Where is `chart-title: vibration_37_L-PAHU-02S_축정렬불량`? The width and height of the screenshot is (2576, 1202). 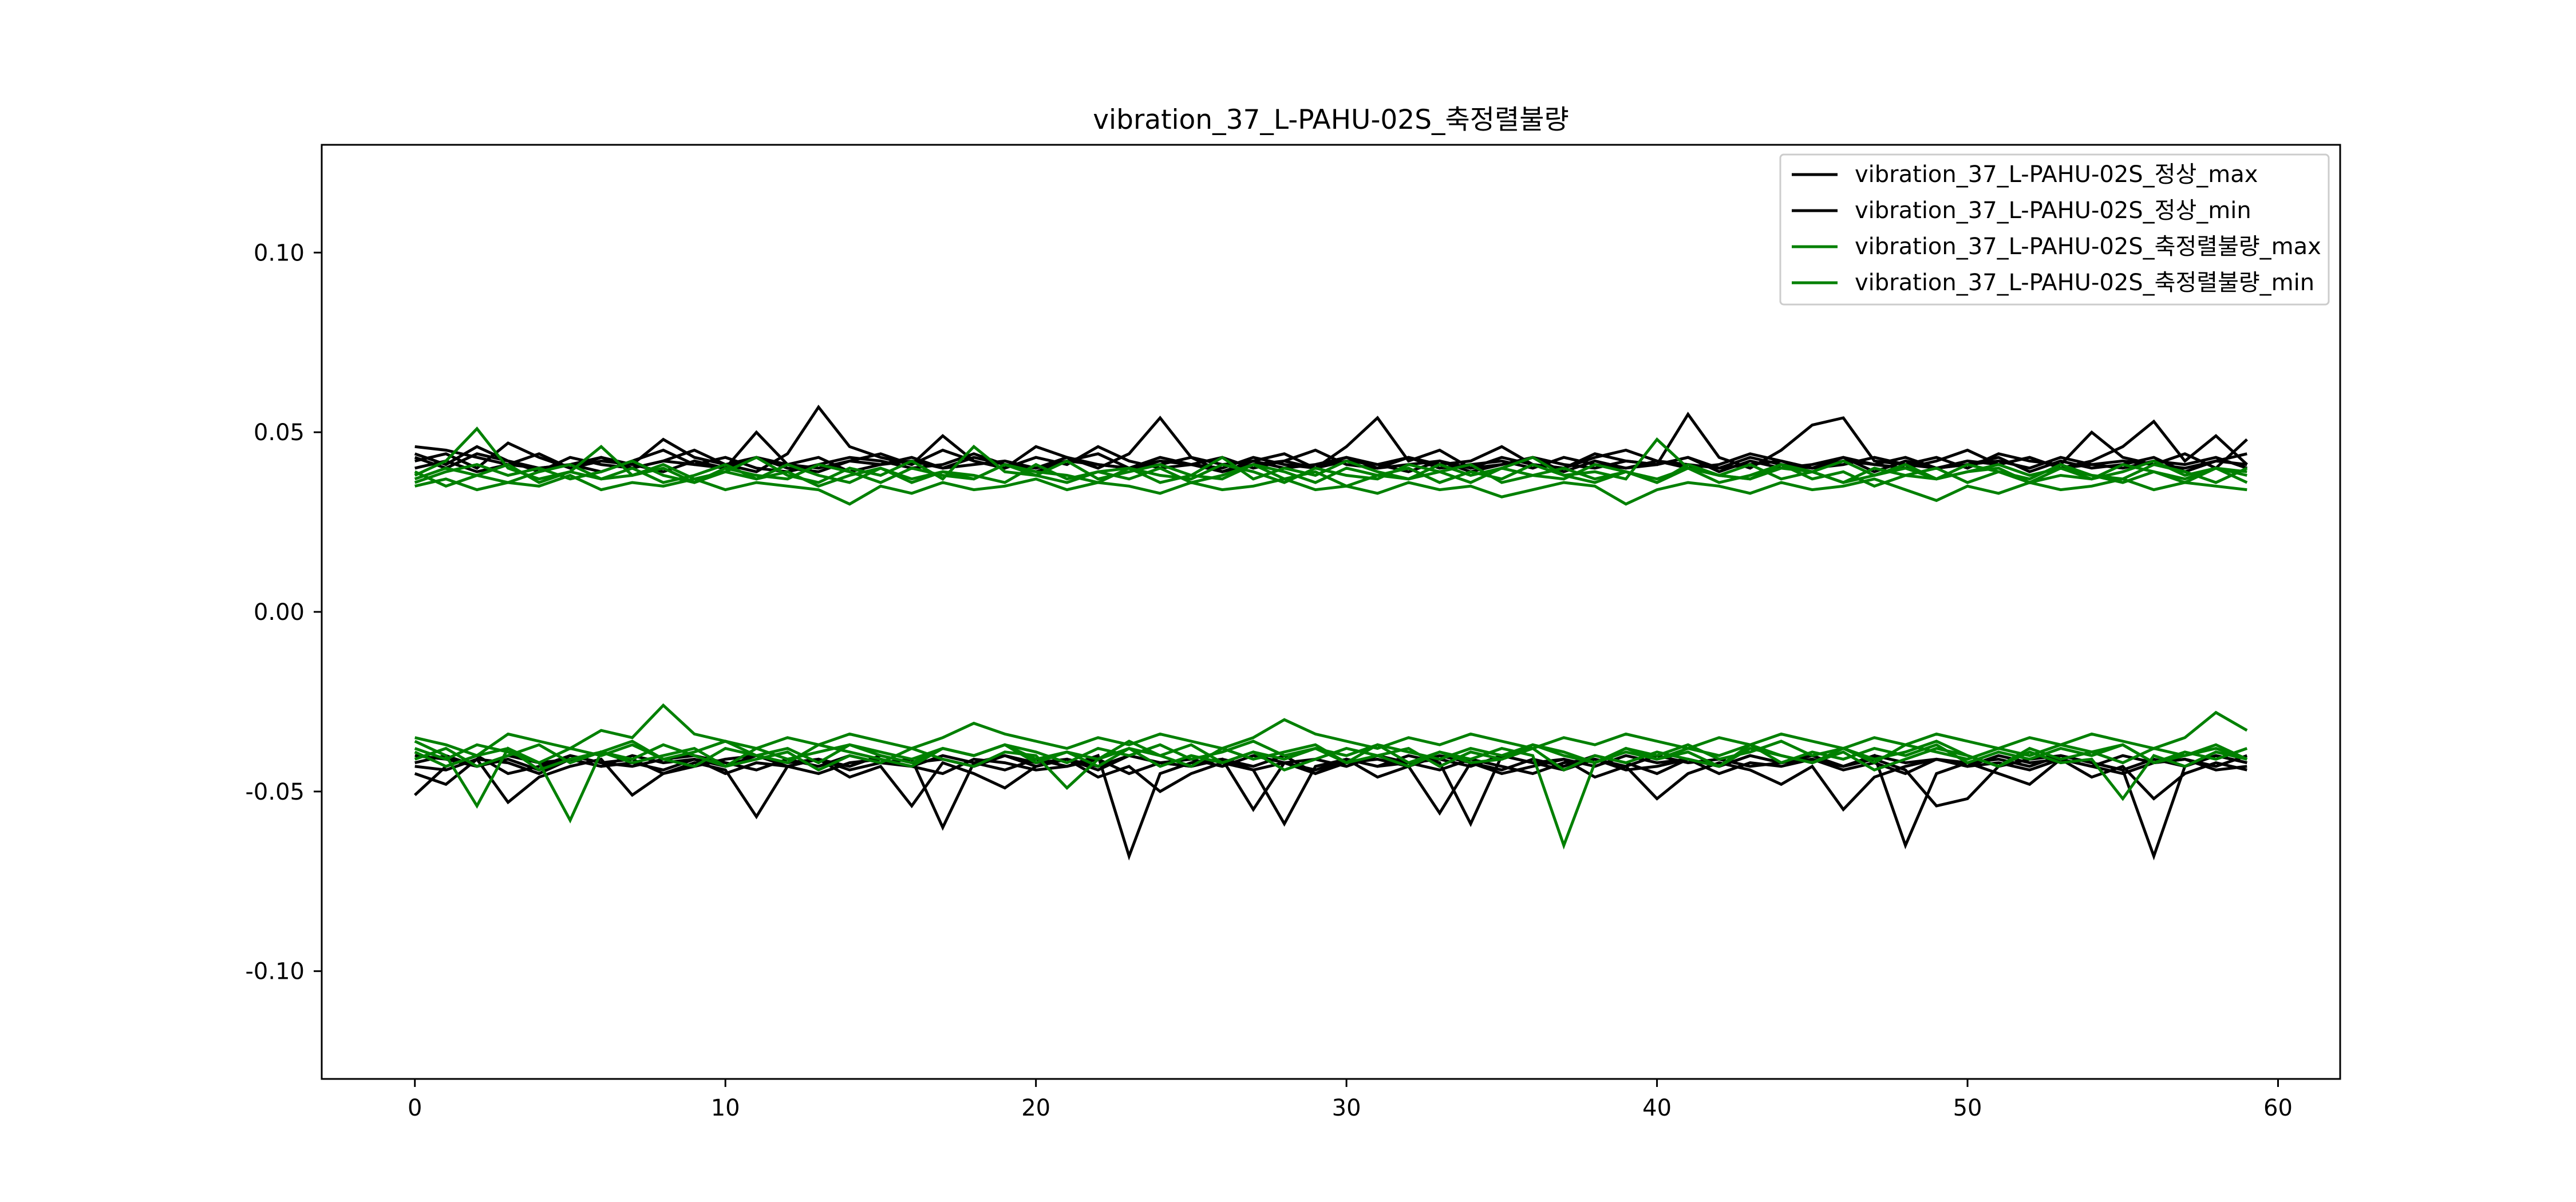
chart-title: vibration_37_L-PAHU-02S_축정렬불량 is located at coordinates (1331, 120).